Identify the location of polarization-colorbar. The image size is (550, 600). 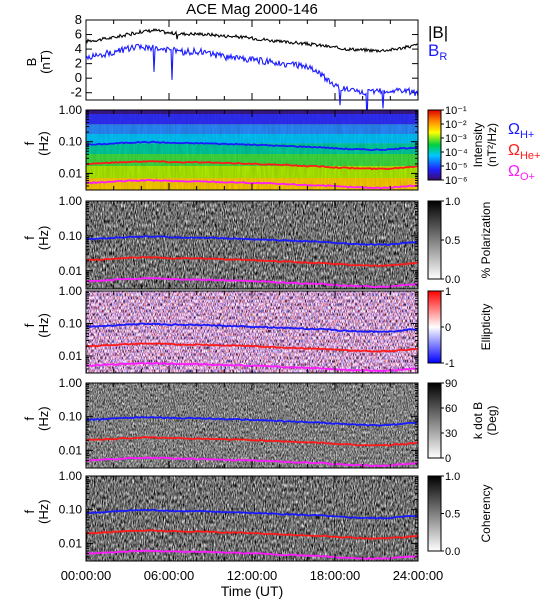
(434, 240).